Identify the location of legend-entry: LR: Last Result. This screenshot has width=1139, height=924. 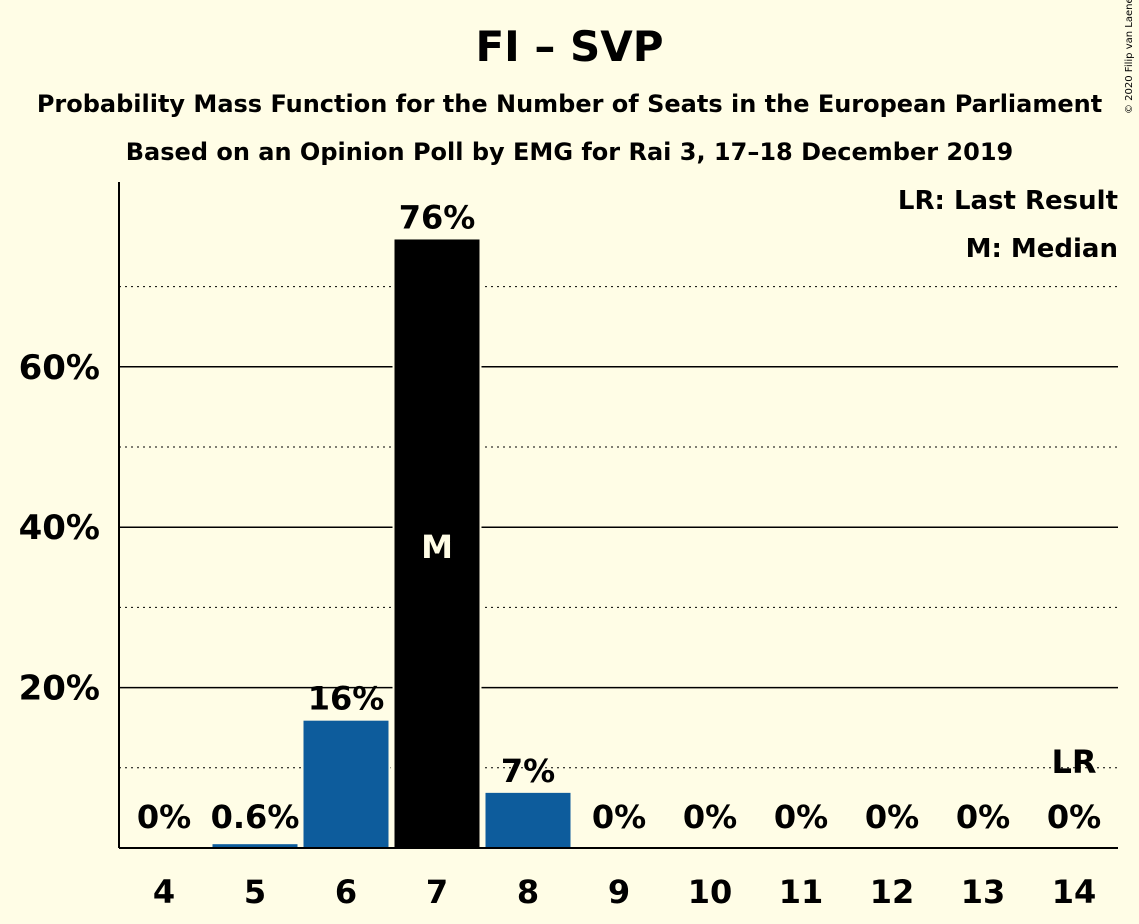
(1008, 201).